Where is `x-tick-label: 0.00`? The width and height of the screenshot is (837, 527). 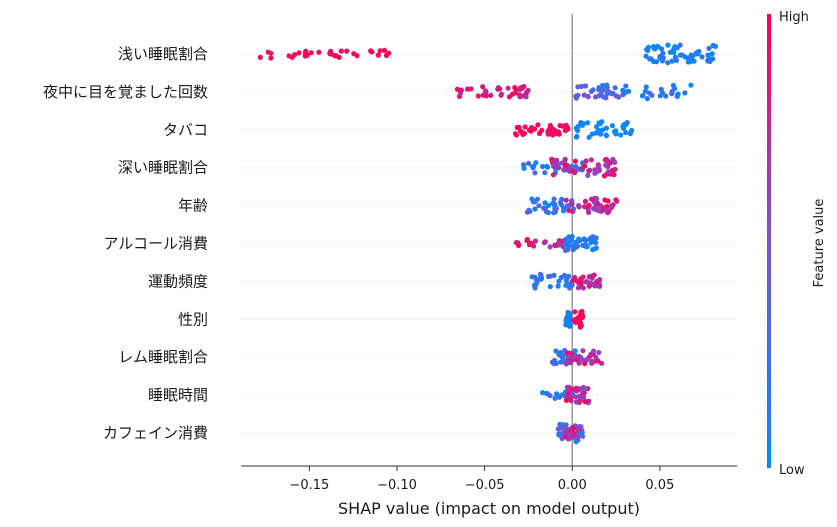
x-tick-label: 0.00 is located at coordinates (572, 485).